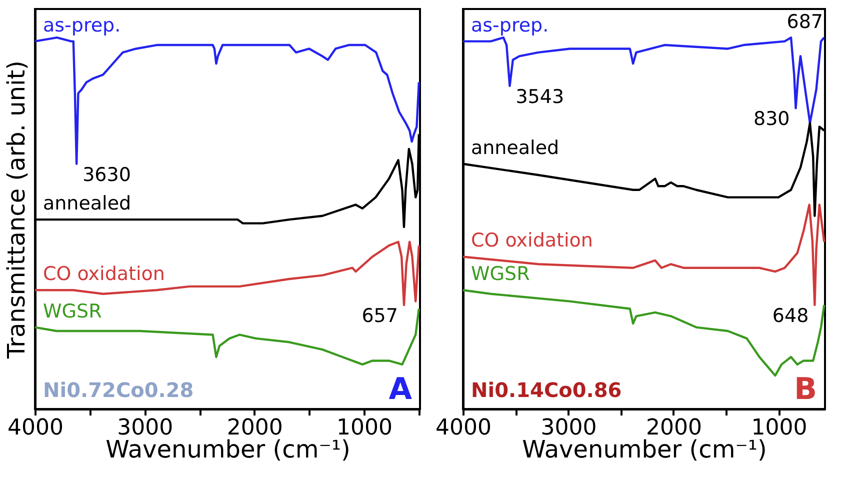 This screenshot has width=842, height=479. What do you see at coordinates (805, 389) in the screenshot?
I see `annotation: B` at bounding box center [805, 389].